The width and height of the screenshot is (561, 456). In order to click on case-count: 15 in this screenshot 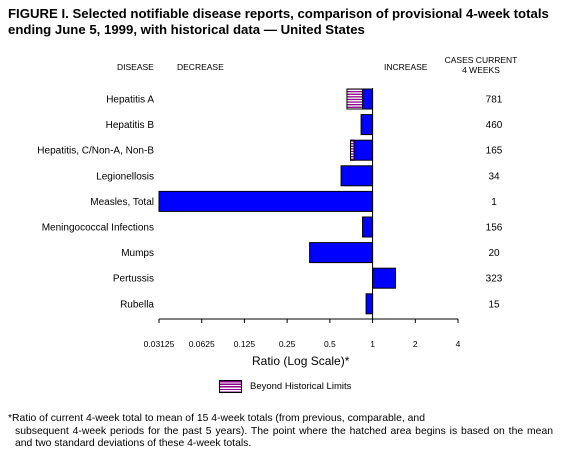, I will do `click(494, 304)`.